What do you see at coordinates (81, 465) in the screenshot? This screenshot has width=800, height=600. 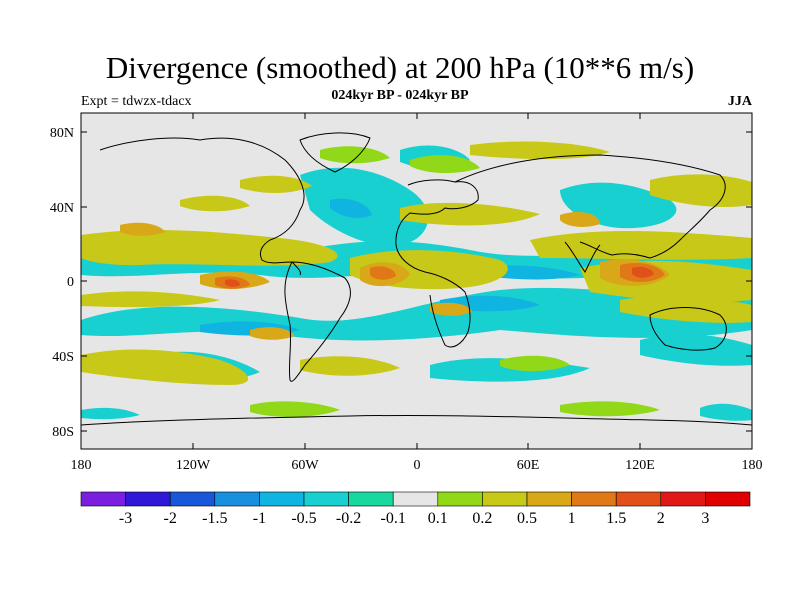 I see `x-tick-180-left: 180` at bounding box center [81, 465].